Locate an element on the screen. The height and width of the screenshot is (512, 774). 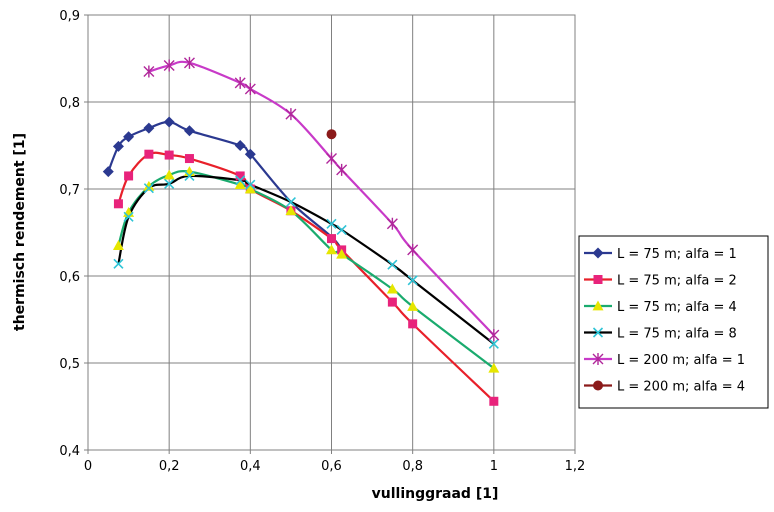
legend-label: L = 200 m; alfa = 1 is located at coordinates (681, 360).